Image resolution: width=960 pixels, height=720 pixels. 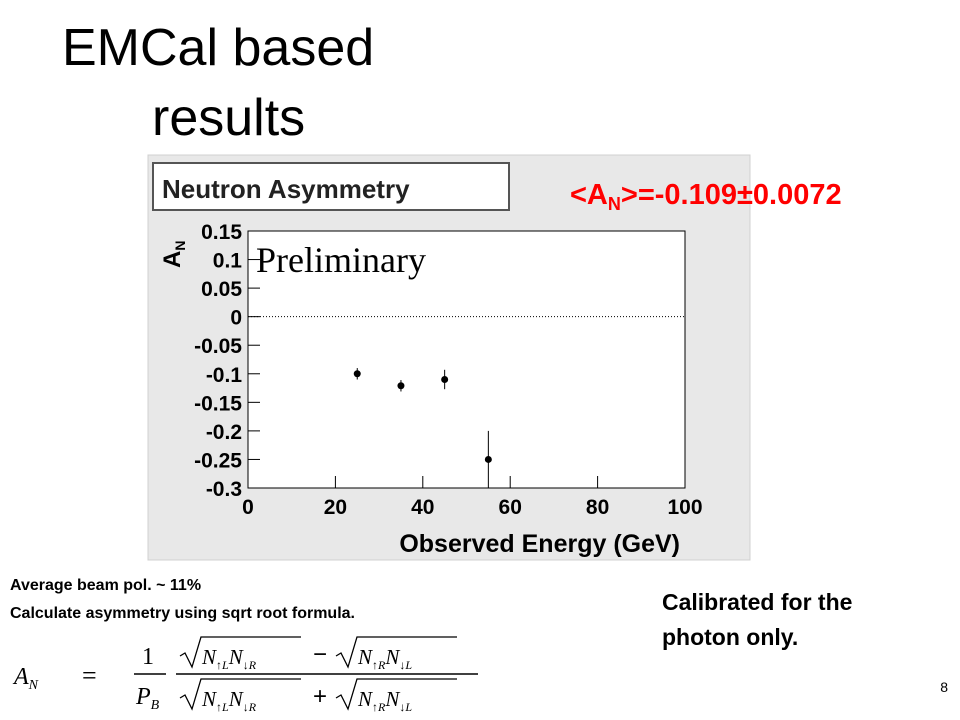 What do you see at coordinates (539, 544) in the screenshot?
I see `x-axis-label: Observed Energy (GeV)` at bounding box center [539, 544].